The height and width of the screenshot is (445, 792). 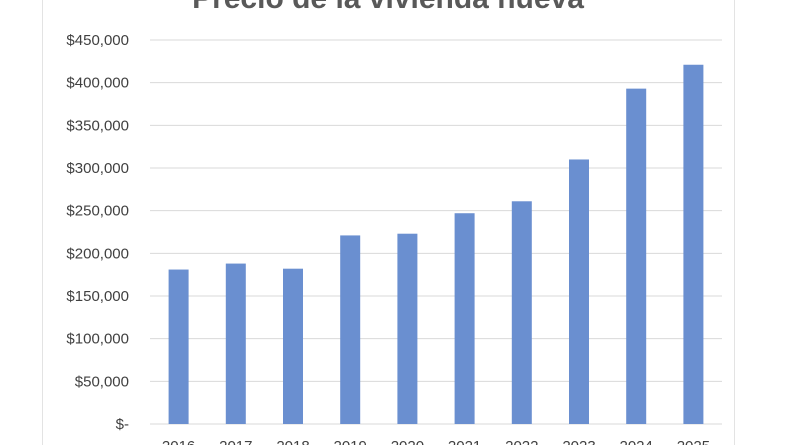 What do you see at coordinates (734, 222) in the screenshot?
I see `chart-frame-right` at bounding box center [734, 222].